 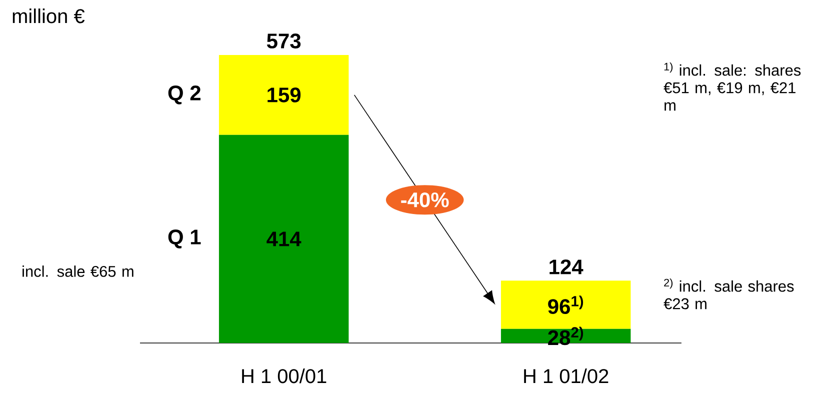 I want to click on x-tick-label: H 1 01/02, so click(x=566, y=376).